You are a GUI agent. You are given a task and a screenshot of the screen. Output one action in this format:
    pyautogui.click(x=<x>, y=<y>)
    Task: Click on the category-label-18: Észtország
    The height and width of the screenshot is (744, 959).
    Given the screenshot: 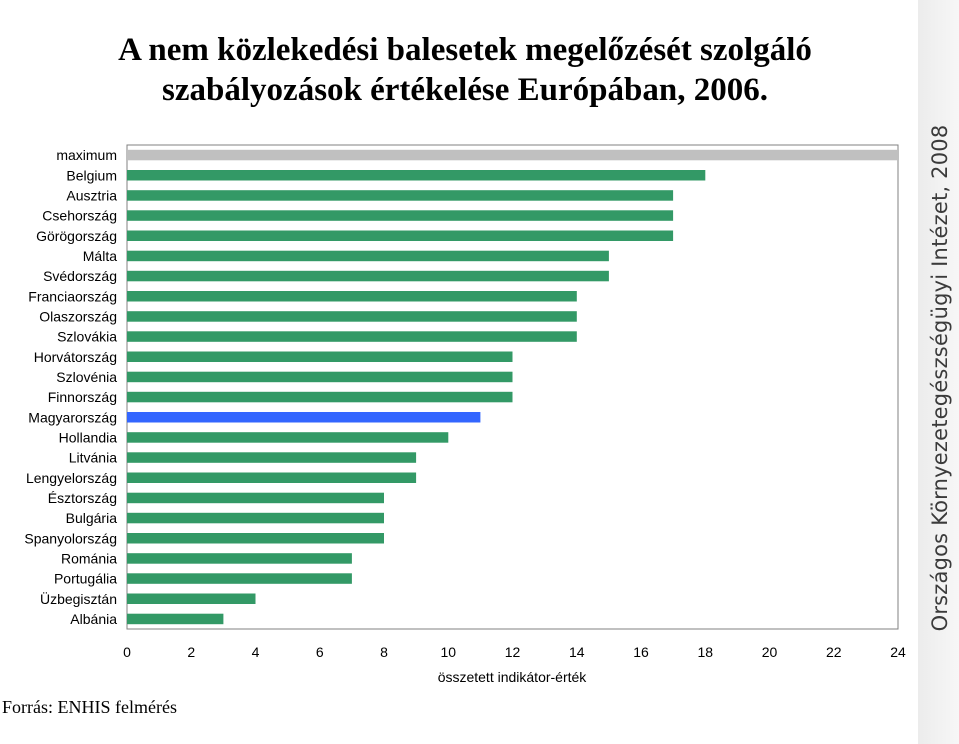 What is the action you would take?
    pyautogui.click(x=82, y=498)
    